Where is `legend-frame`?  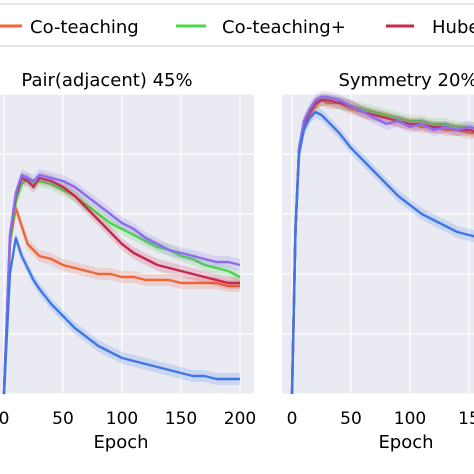 legend-frame is located at coordinates (237, 25).